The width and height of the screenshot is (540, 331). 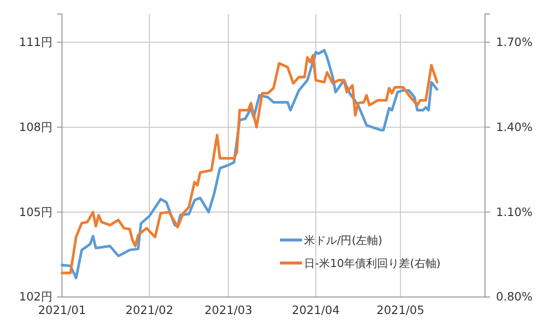 I want to click on y2-tick-label: 0.80%, so click(x=514, y=297).